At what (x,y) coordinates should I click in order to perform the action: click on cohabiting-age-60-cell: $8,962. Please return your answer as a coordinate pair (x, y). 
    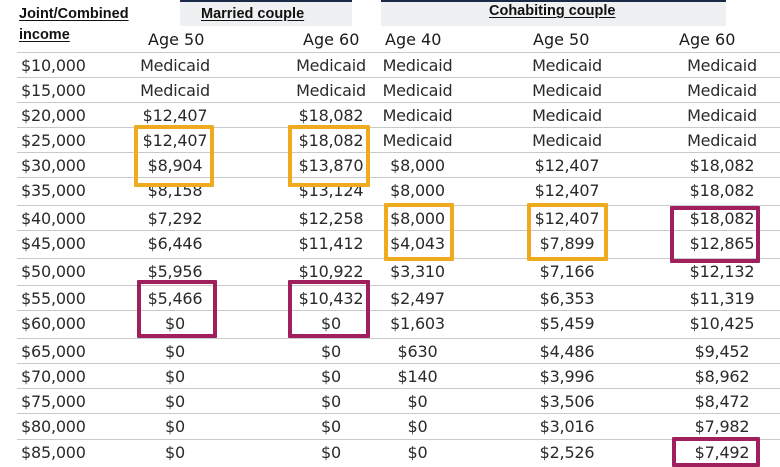
    Looking at the image, I should click on (722, 376).